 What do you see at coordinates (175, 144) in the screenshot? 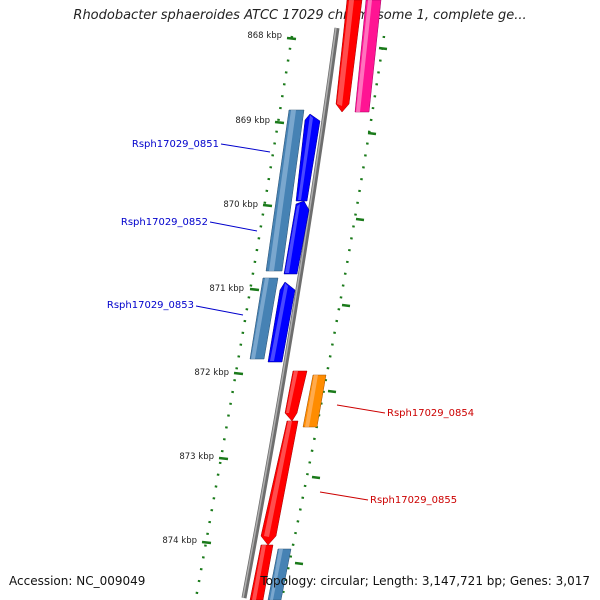
I see `gene-label-0851: Rsph17029_0851` at bounding box center [175, 144].